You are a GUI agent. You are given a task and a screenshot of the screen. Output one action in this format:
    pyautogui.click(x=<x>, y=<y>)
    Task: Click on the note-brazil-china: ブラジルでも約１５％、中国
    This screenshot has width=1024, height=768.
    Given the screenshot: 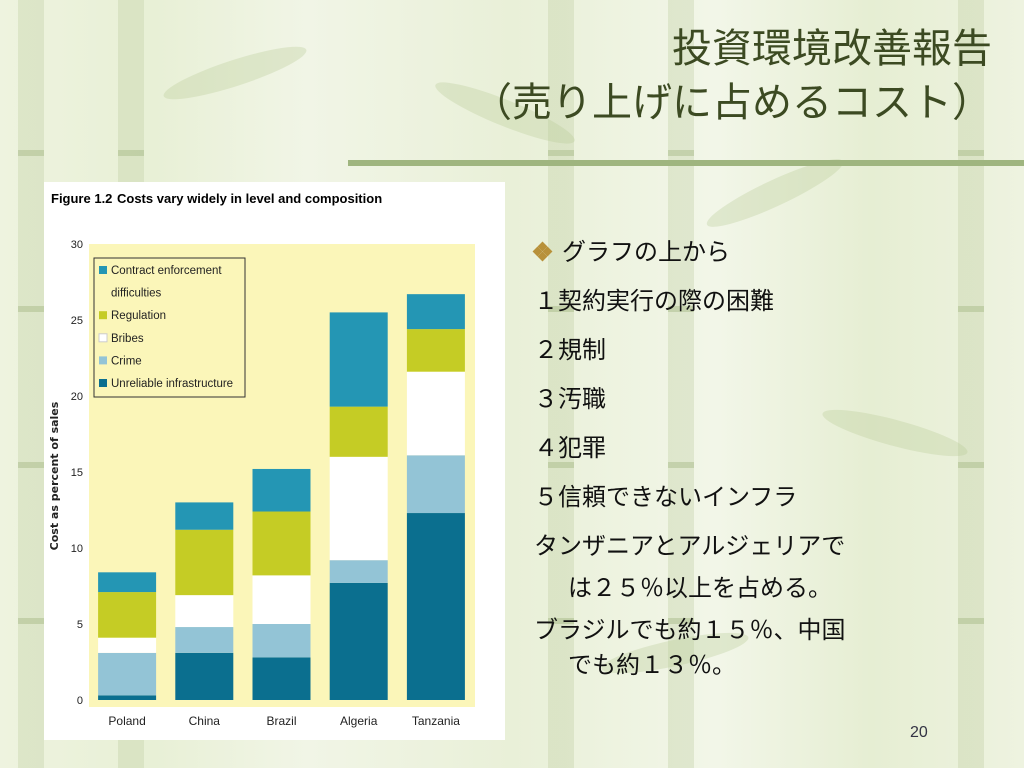 What is the action you would take?
    pyautogui.click(x=690, y=630)
    